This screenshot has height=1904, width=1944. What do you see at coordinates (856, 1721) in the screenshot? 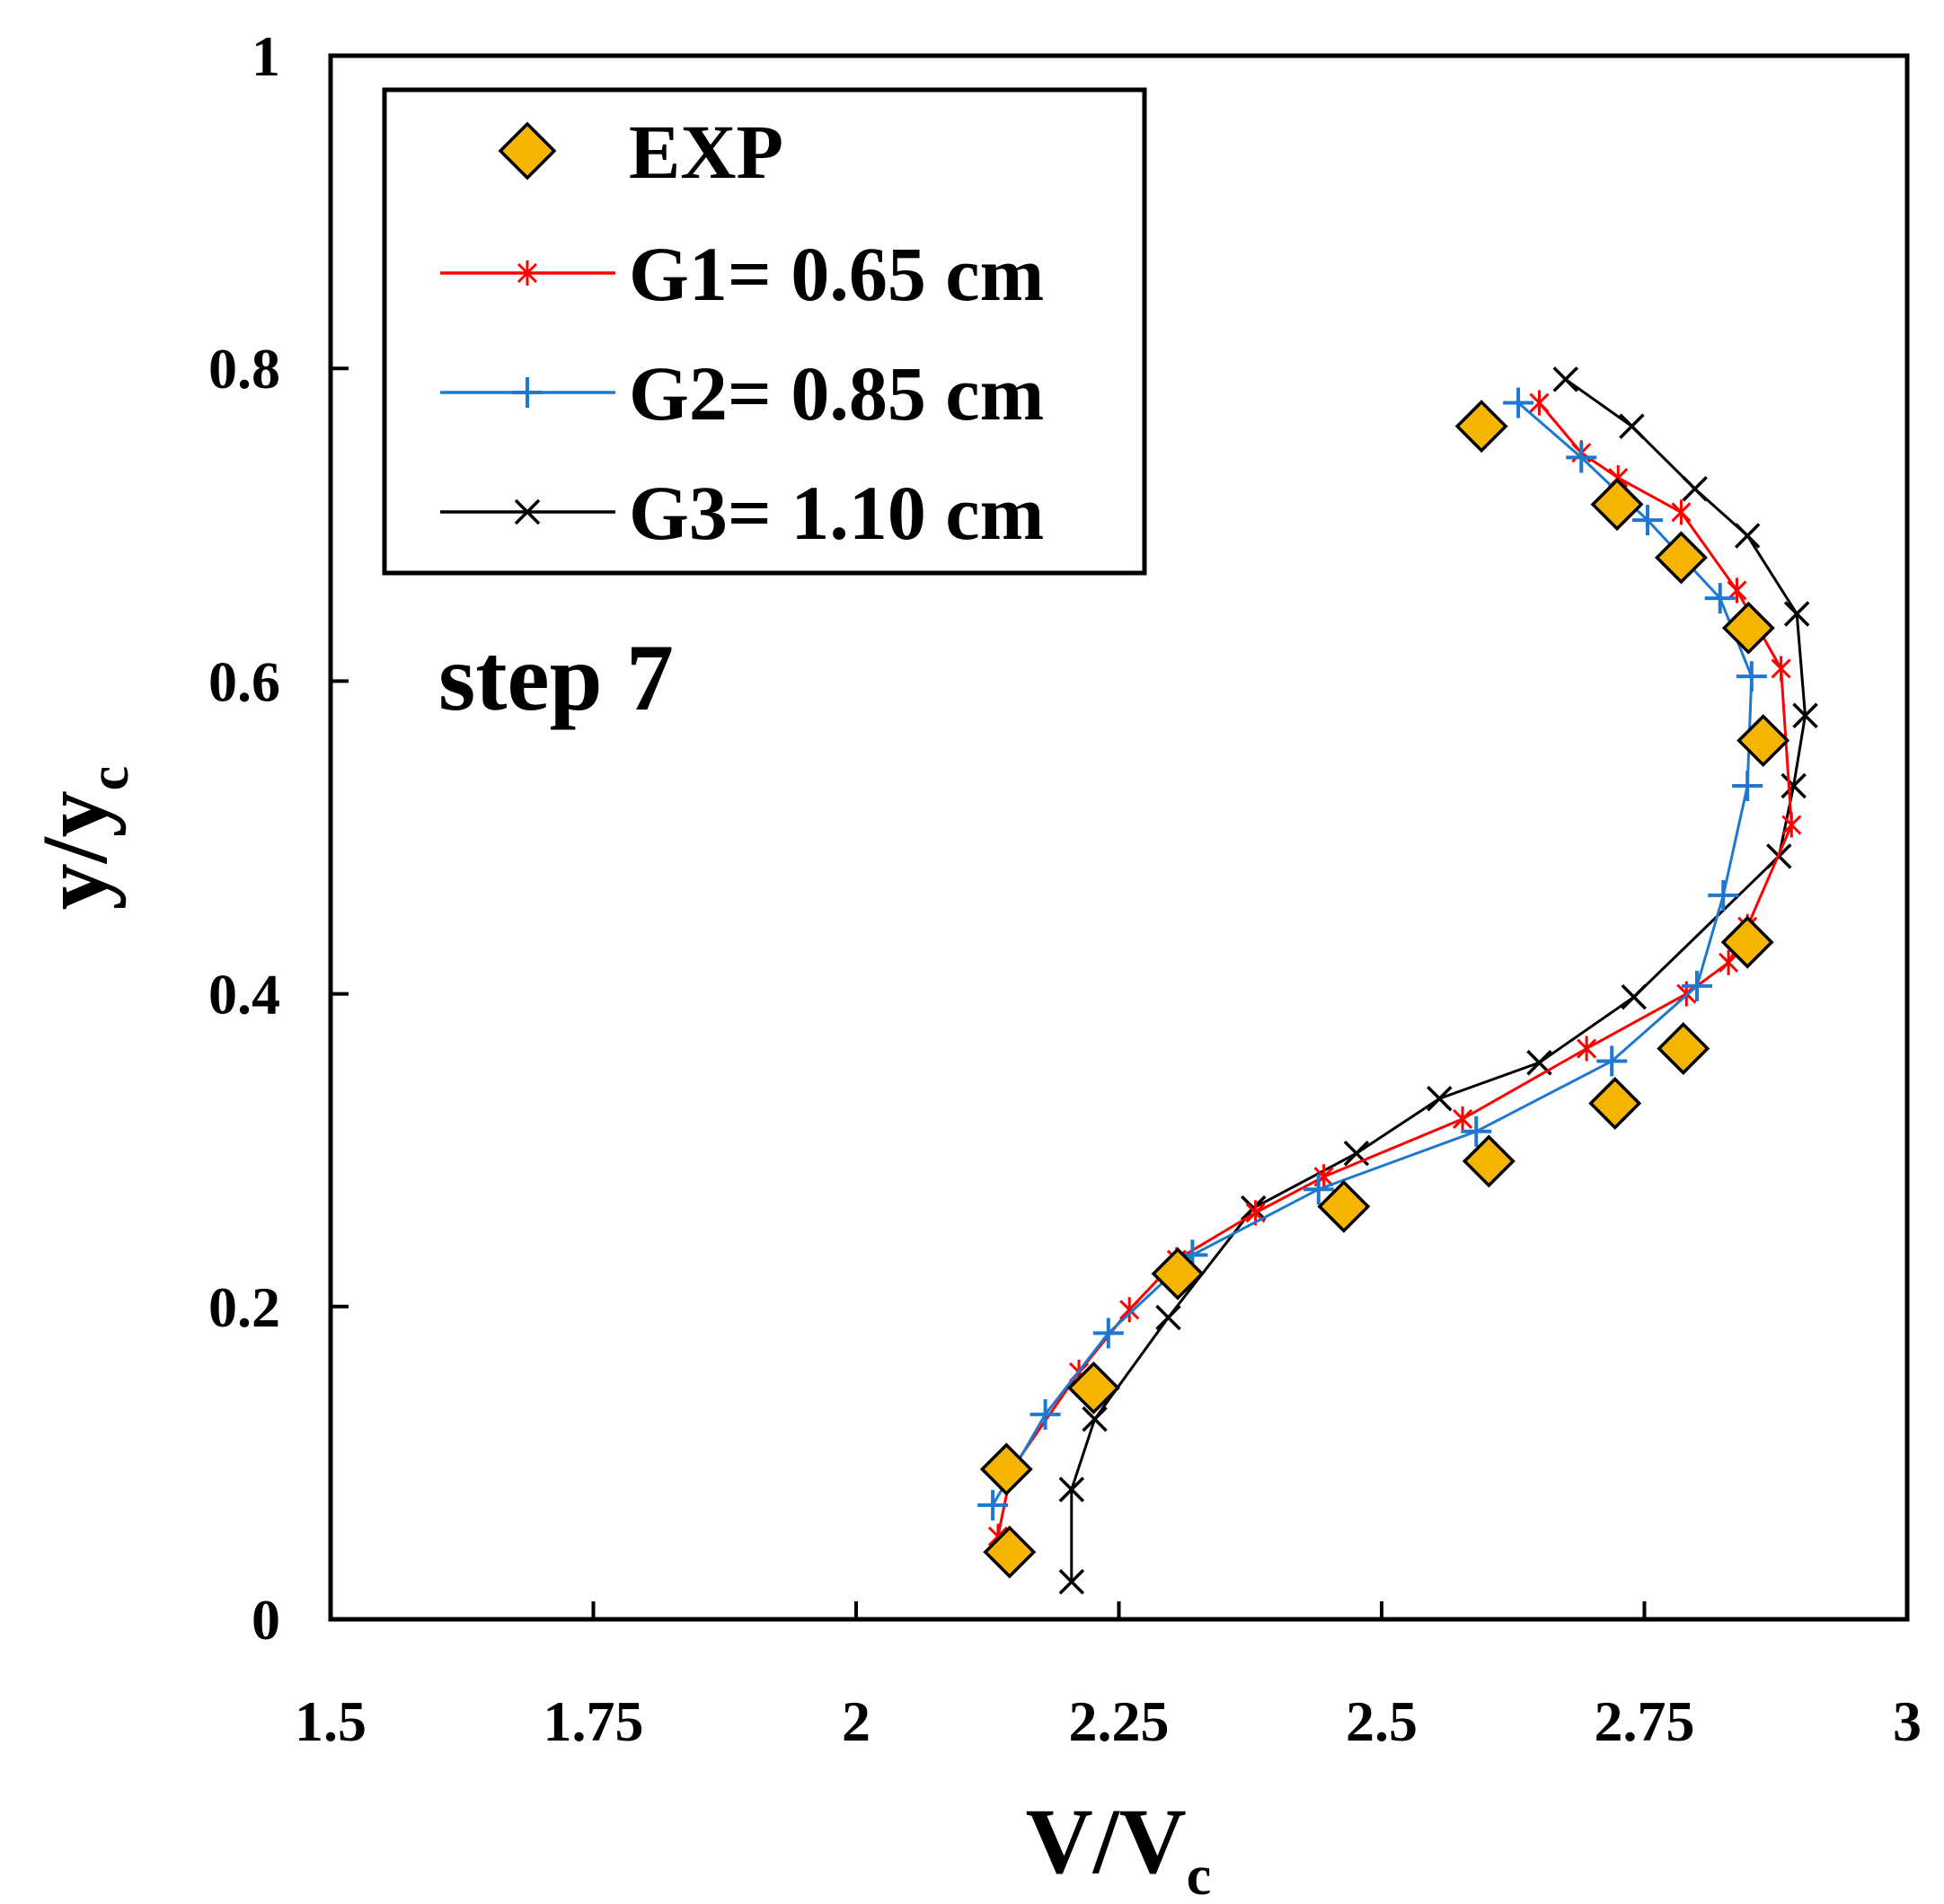
I see `x-tick-label: 2` at bounding box center [856, 1721].